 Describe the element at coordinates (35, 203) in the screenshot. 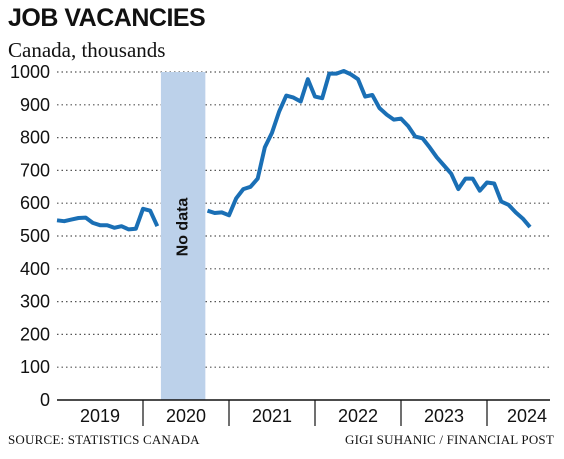

I see `y-tick-label-600: 600` at that location.